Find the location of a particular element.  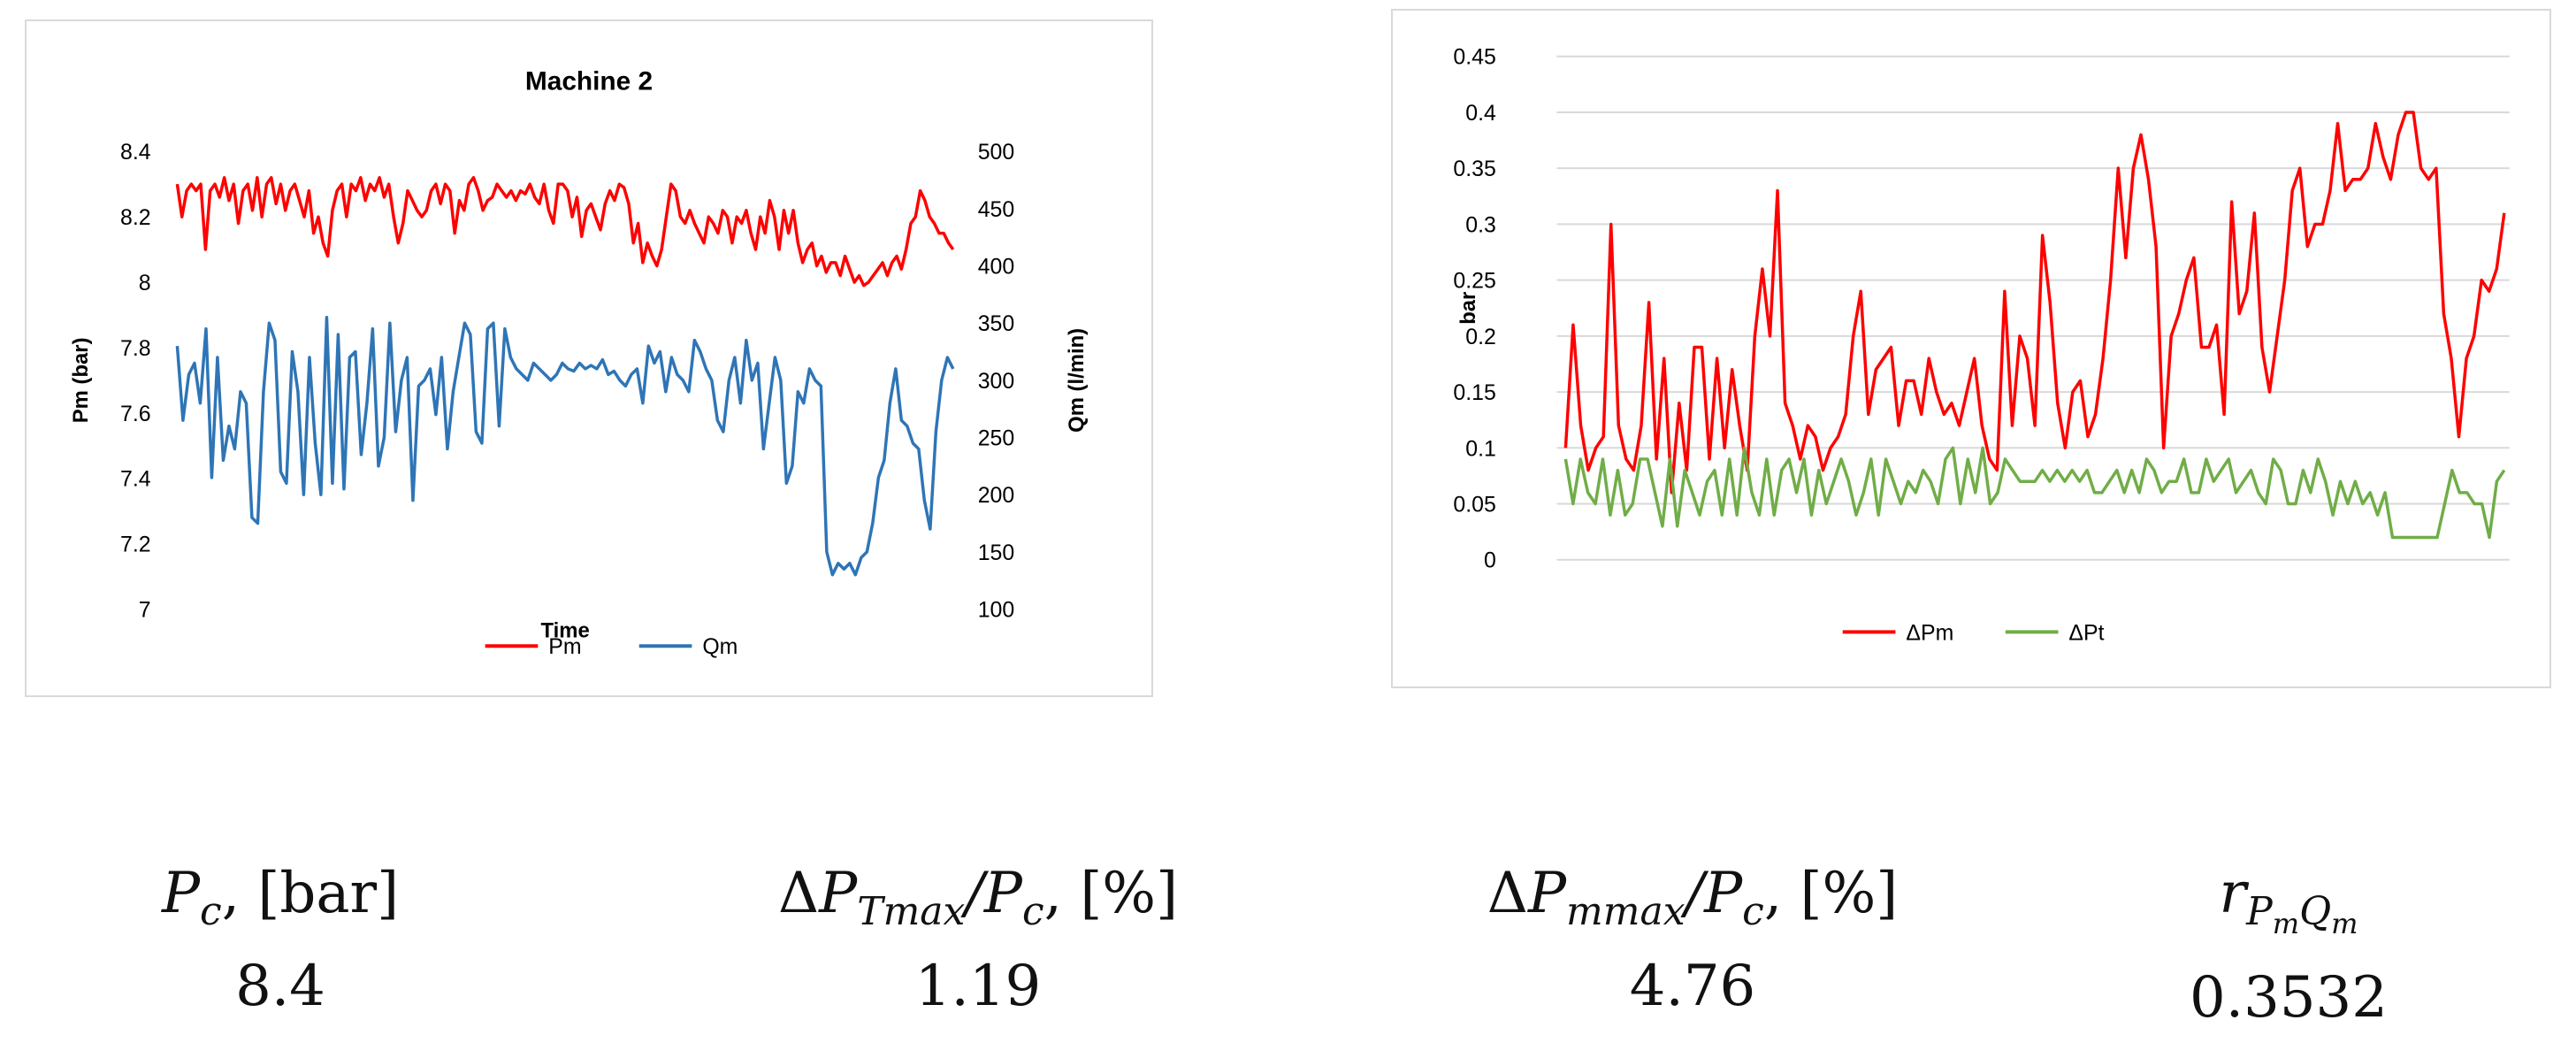

y2-tick-label: 200 is located at coordinates (996, 495).